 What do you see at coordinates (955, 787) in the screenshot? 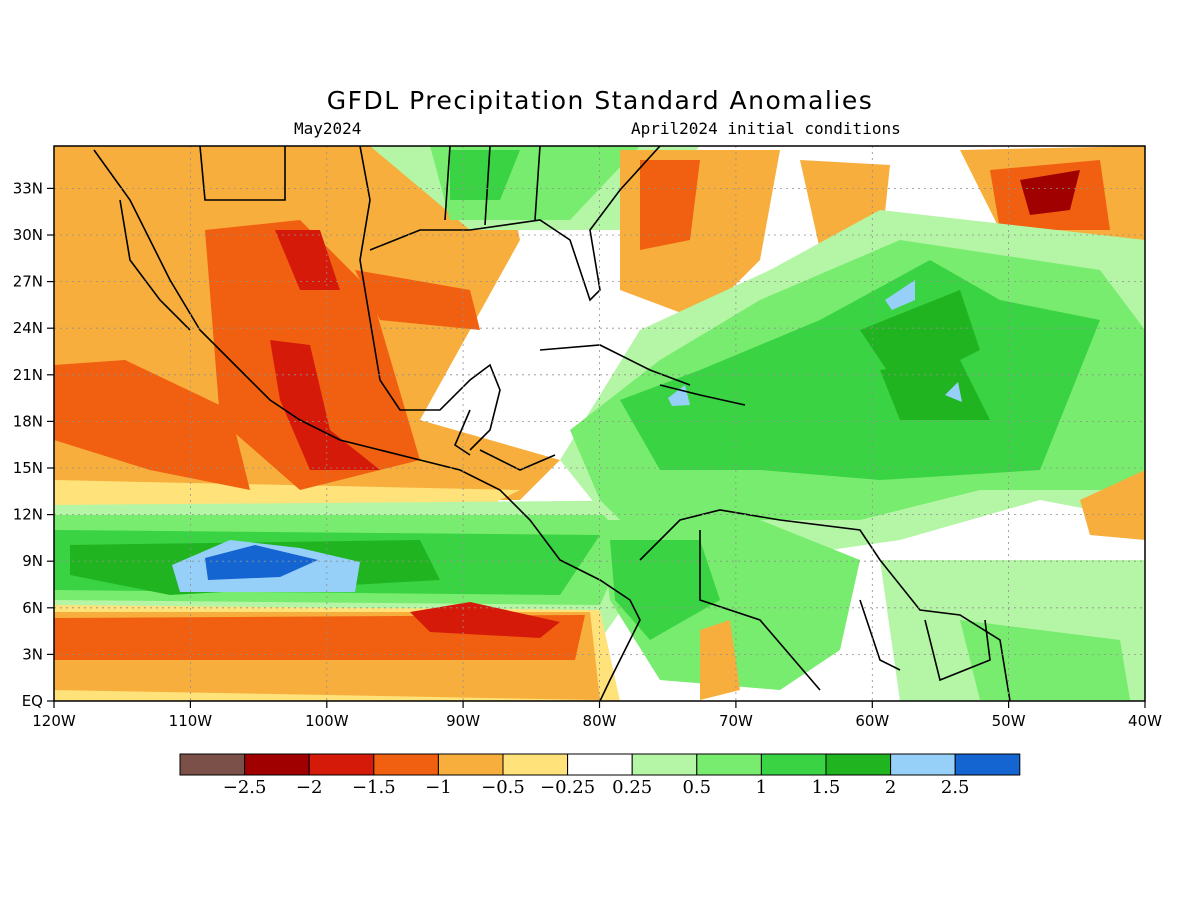
I see `colorbar-label: 2.5` at bounding box center [955, 787].